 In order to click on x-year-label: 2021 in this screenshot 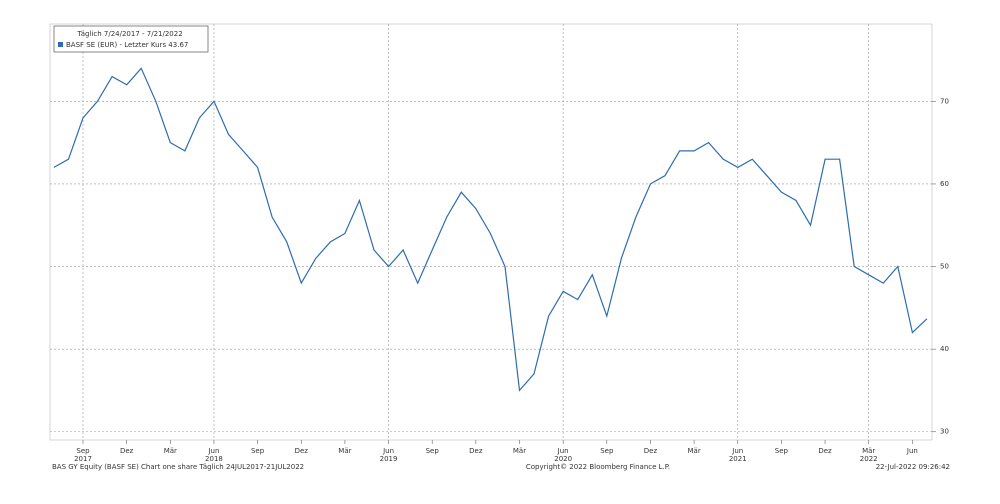, I will do `click(738, 459)`.